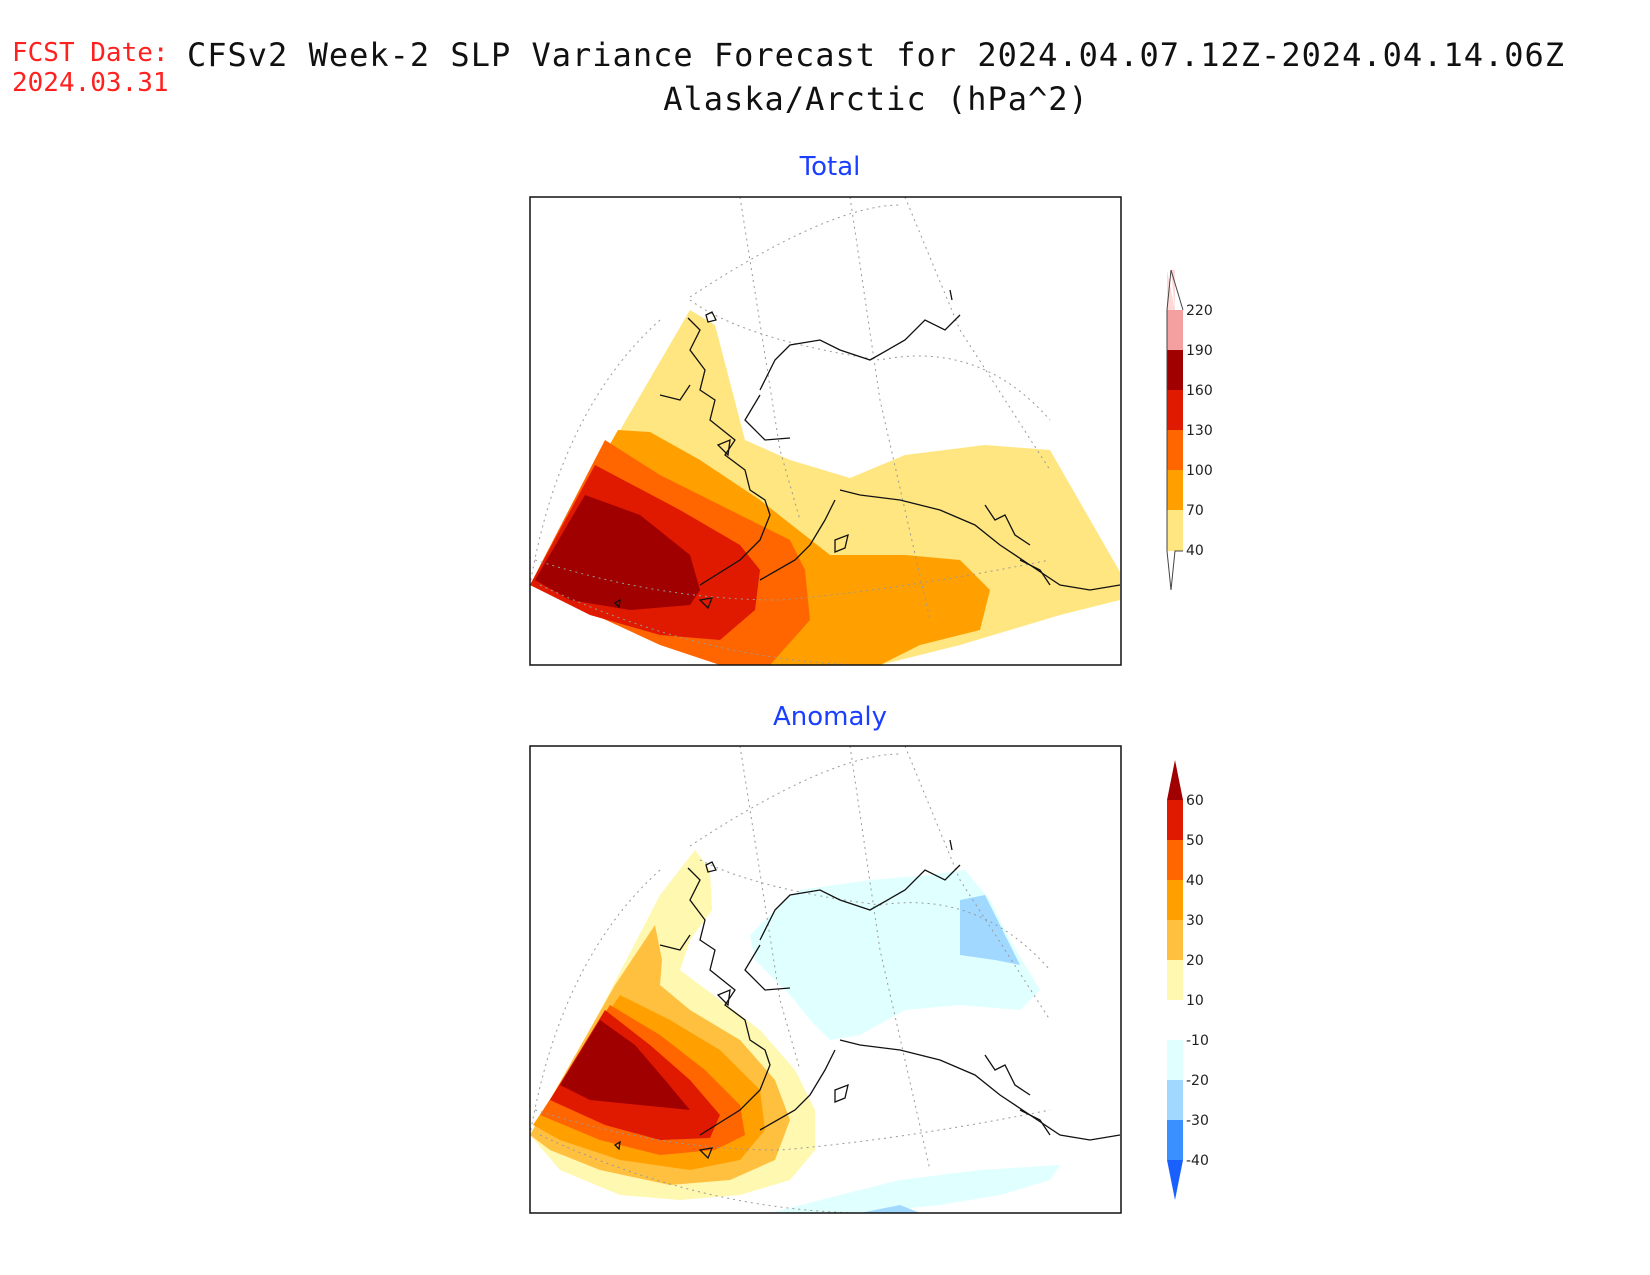 The height and width of the screenshot is (1275, 1650). I want to click on total-colorbar: 220 190 160 130 100 70 40, so click(1189, 430).